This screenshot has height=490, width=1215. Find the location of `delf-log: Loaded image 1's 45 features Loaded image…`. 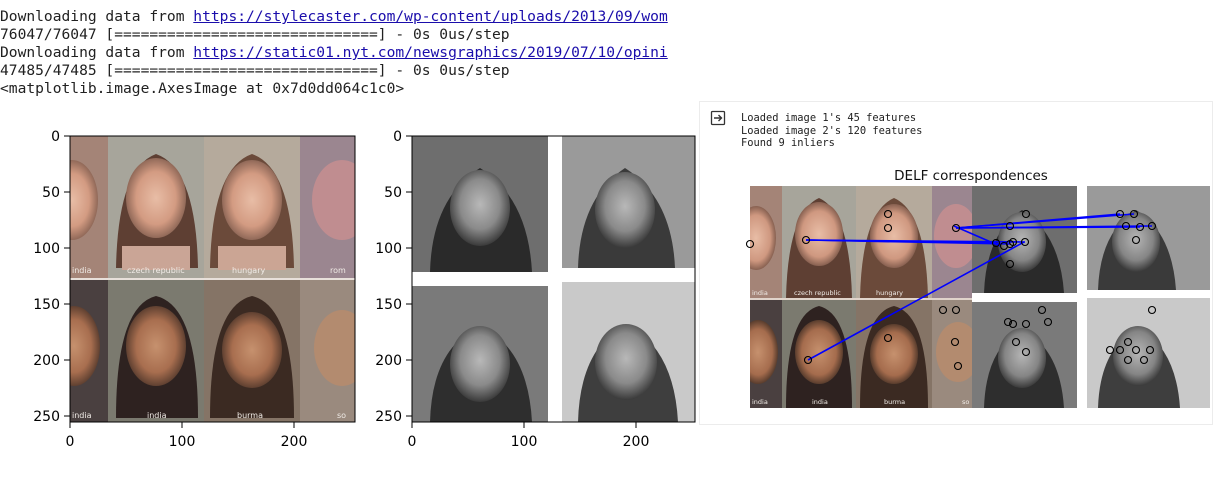

delf-log: Loaded image 1's 45 features Loaded image… is located at coordinates (831, 131).